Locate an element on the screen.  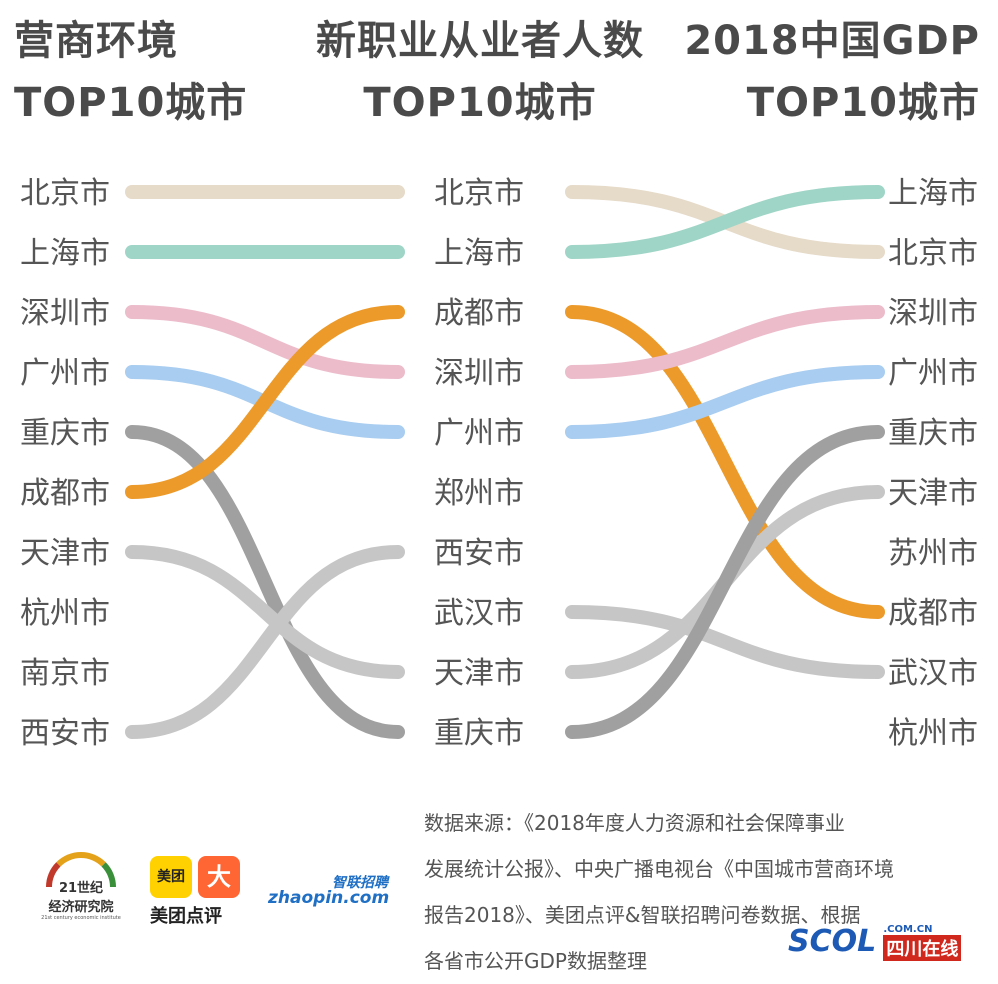
source-line: 报告2018》、美团点评&智联招聘问卷数据、根据 is located at coordinates (642, 915).